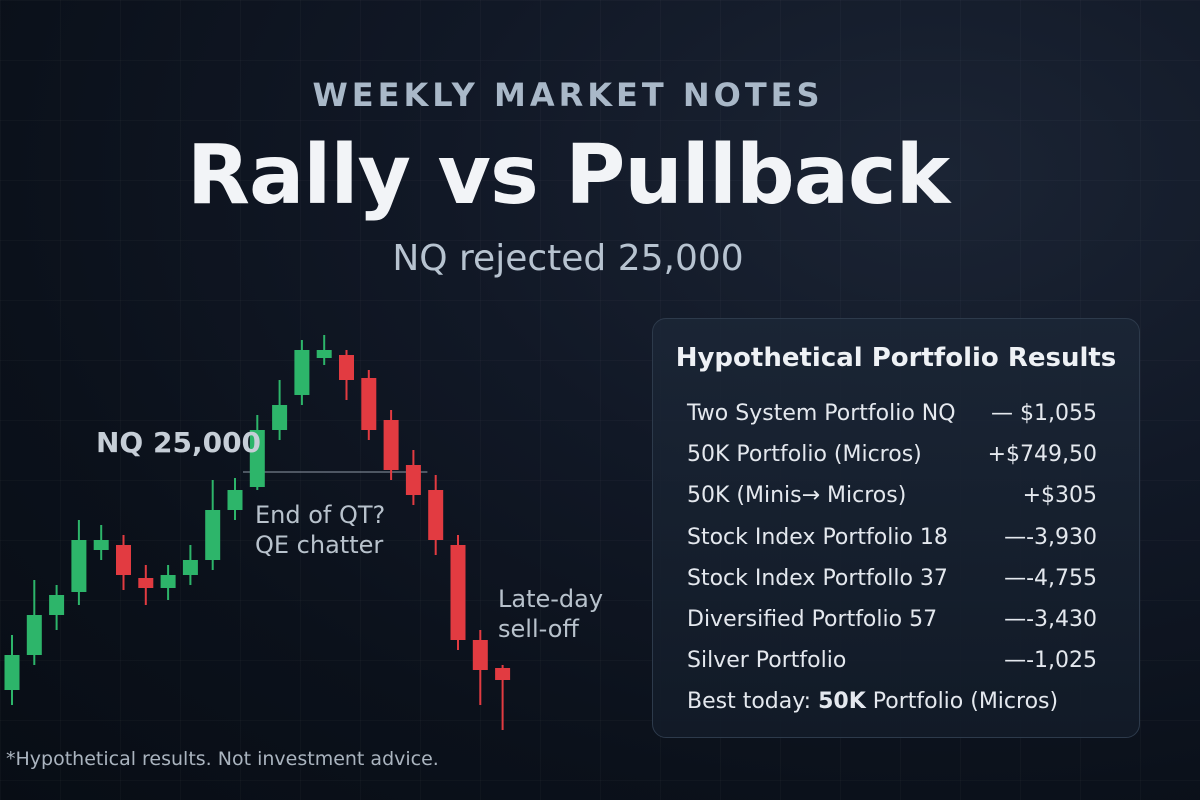 The width and height of the screenshot is (1200, 800). I want to click on portfolio-name: 50K (Minis→ Micros), so click(797, 496).